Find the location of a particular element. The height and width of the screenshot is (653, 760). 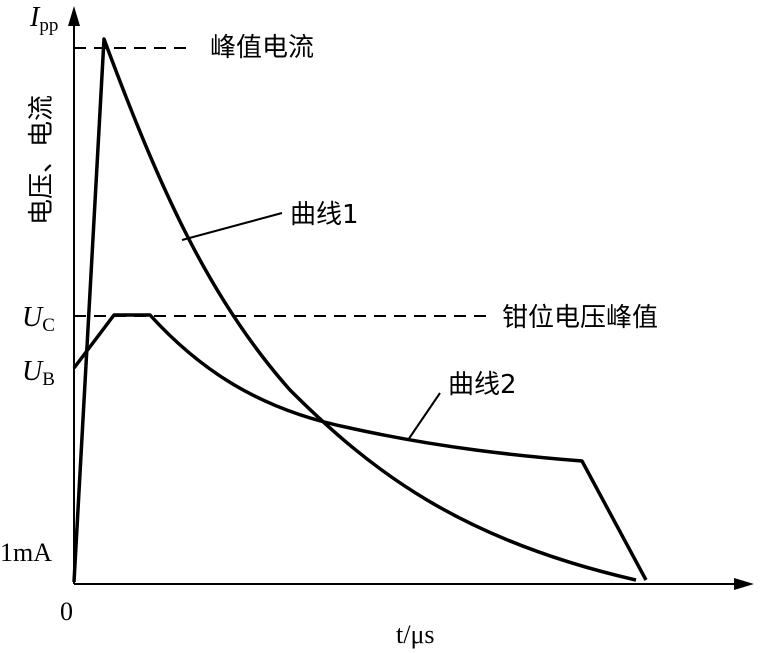

tick-ub: UB is located at coordinates (38, 373).